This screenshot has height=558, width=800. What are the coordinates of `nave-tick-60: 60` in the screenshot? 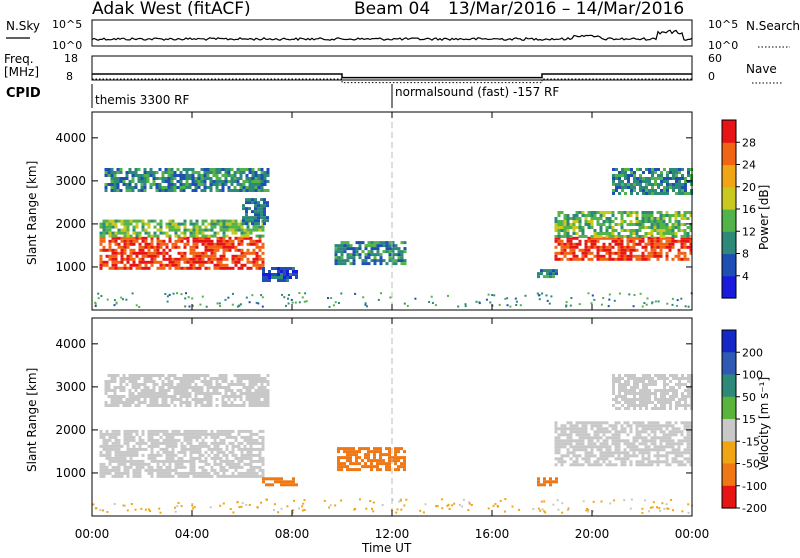 It's located at (715, 58).